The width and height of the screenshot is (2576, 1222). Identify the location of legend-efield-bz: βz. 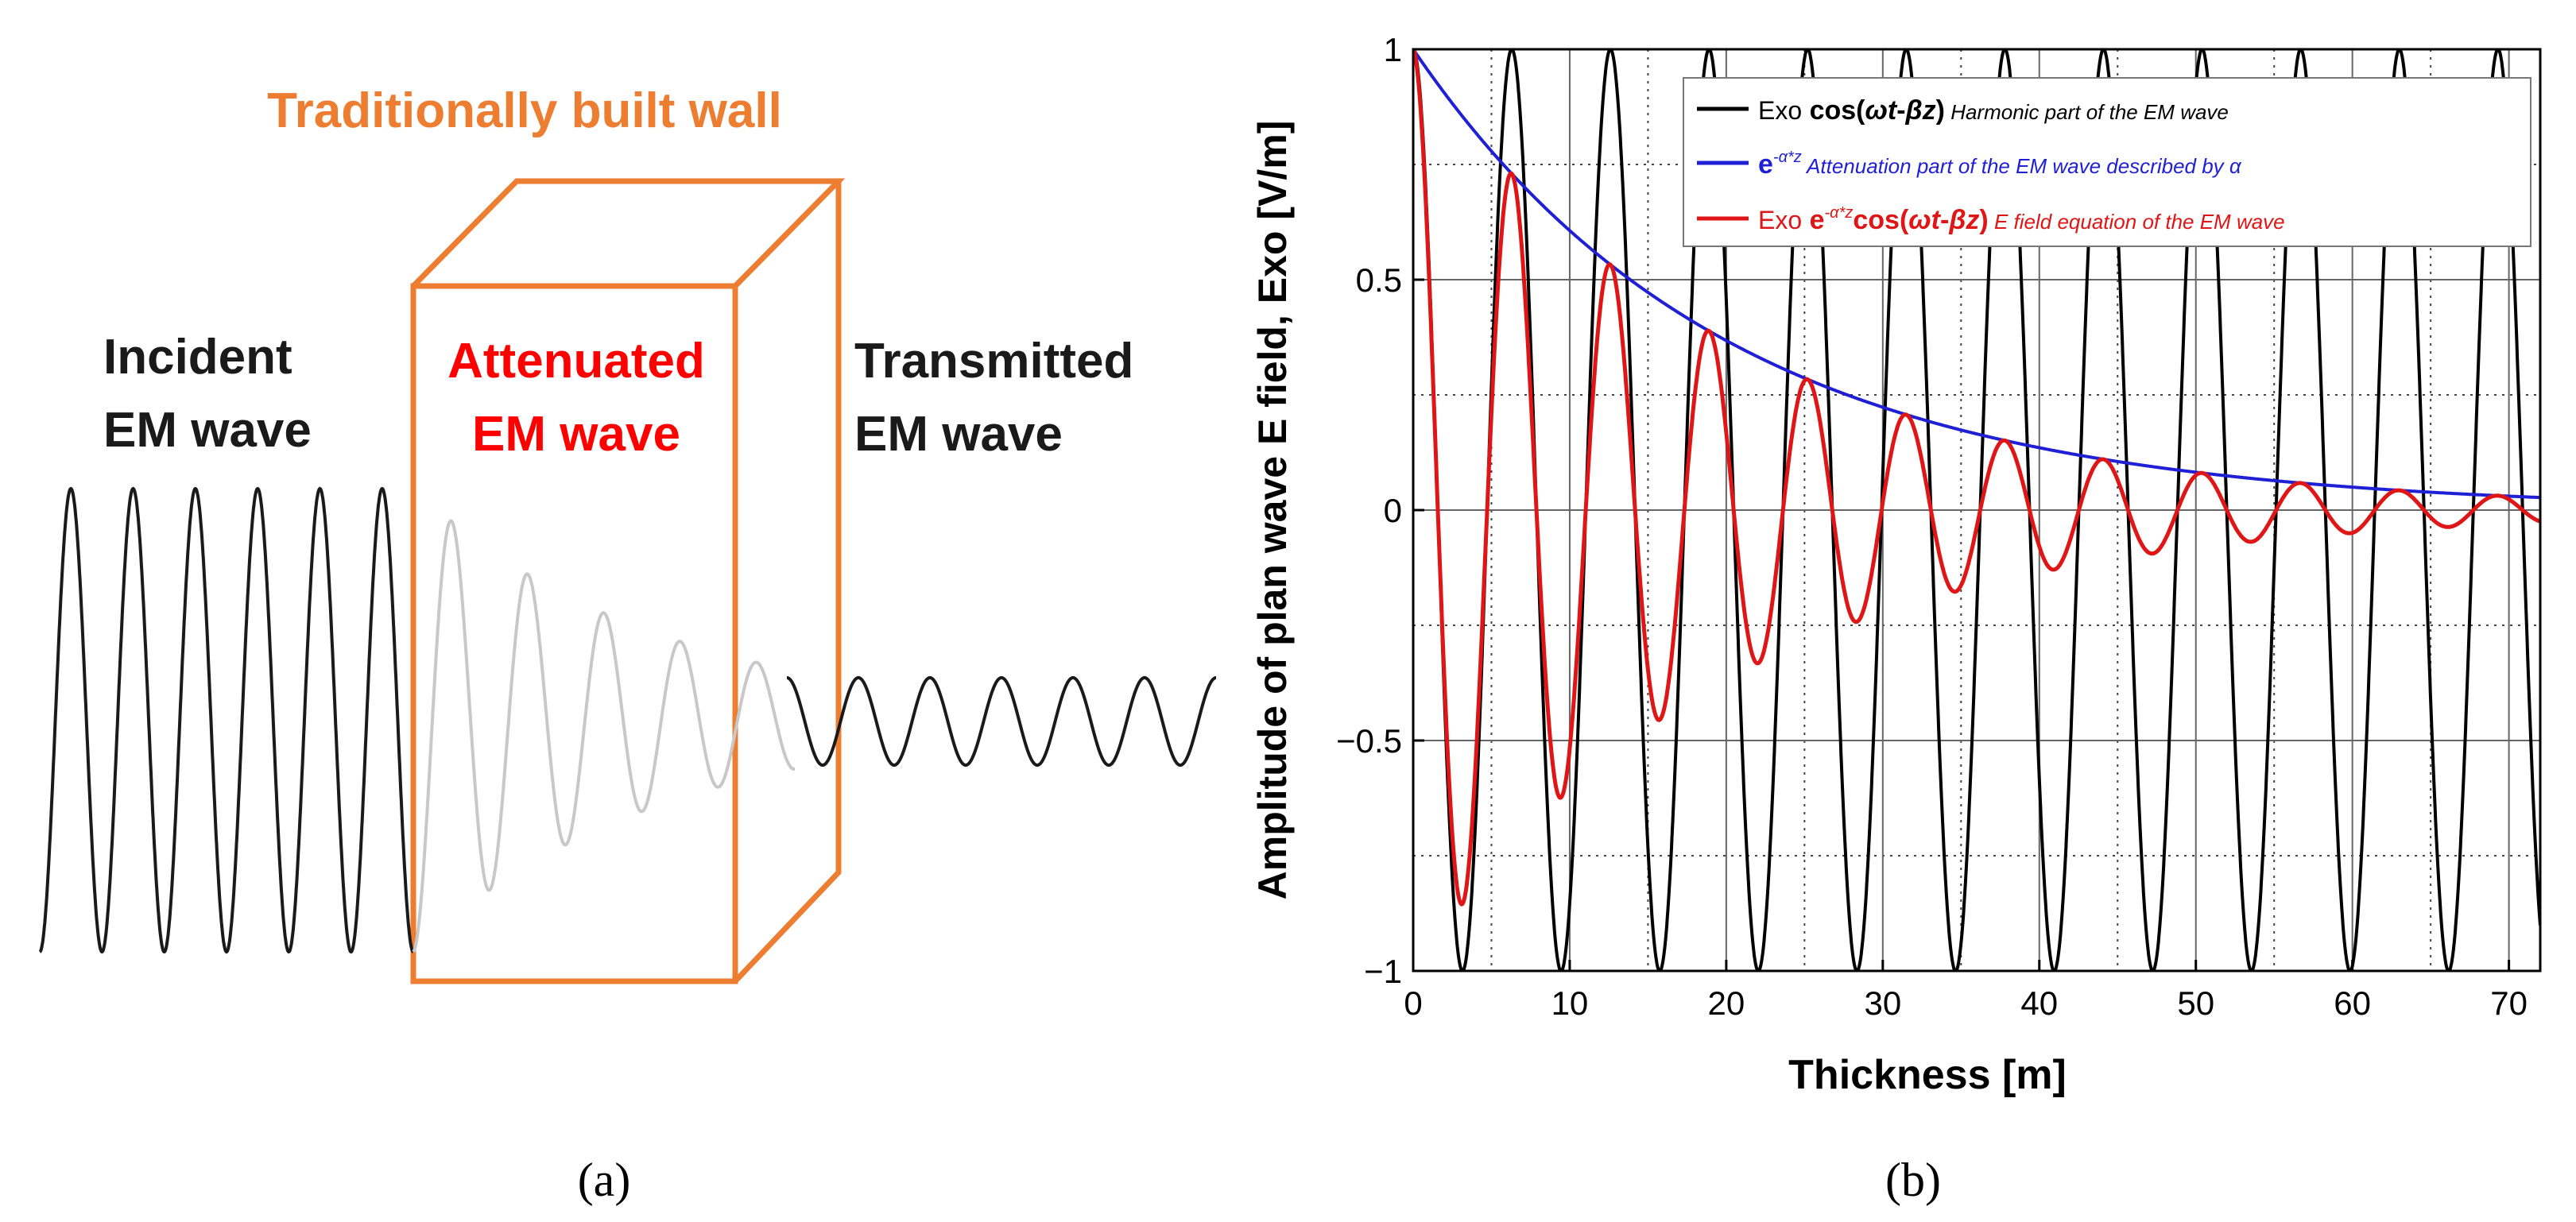
(1964, 220).